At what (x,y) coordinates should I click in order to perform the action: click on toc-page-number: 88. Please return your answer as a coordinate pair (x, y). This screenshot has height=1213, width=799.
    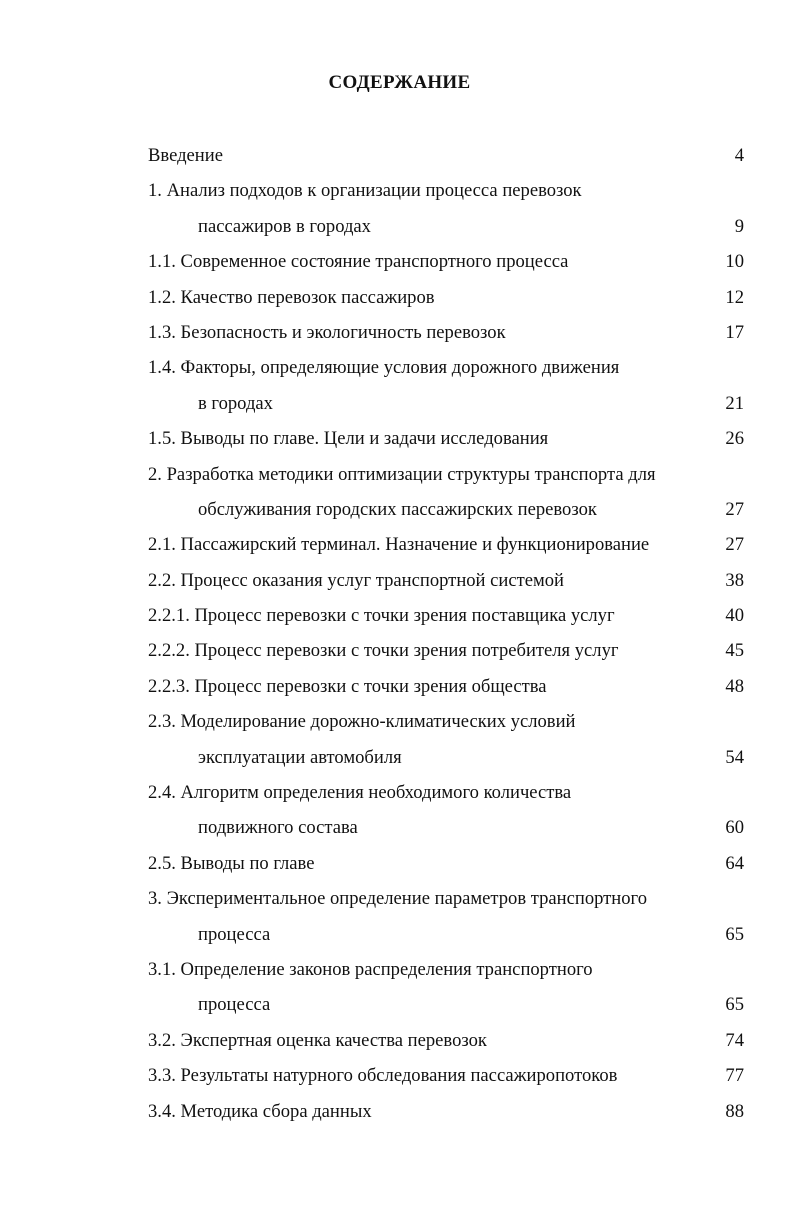
    Looking at the image, I should click on (734, 1111).